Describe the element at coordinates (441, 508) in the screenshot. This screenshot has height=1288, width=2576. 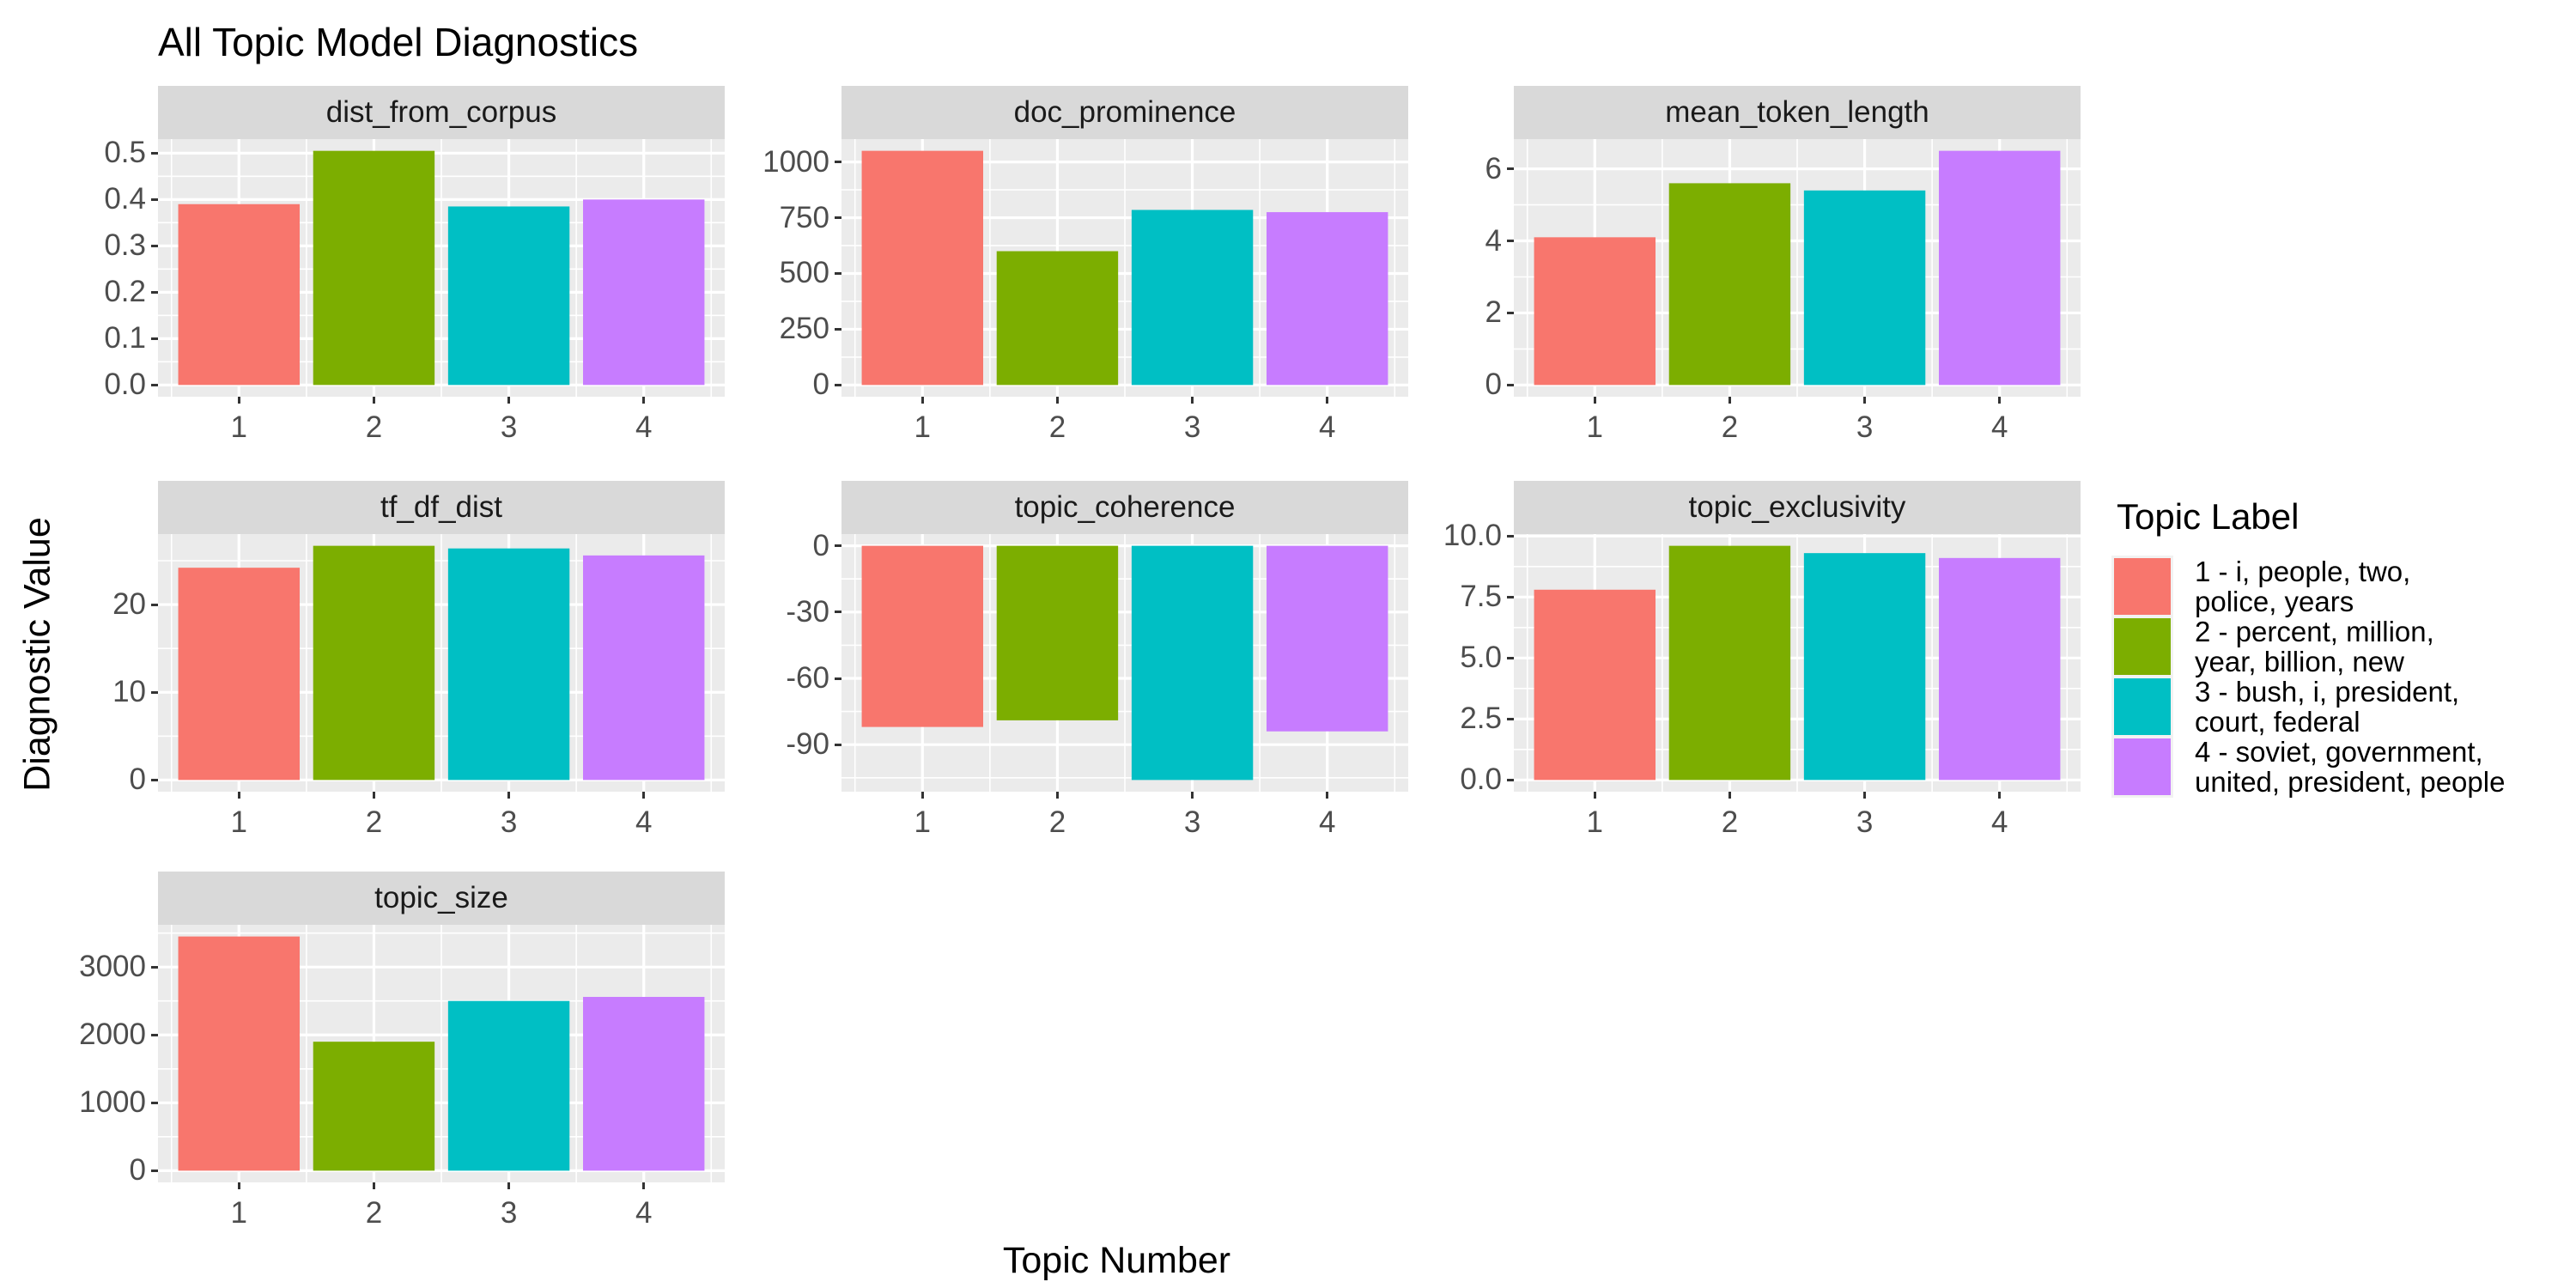
I see `facet-strip: tf_df_dist` at that location.